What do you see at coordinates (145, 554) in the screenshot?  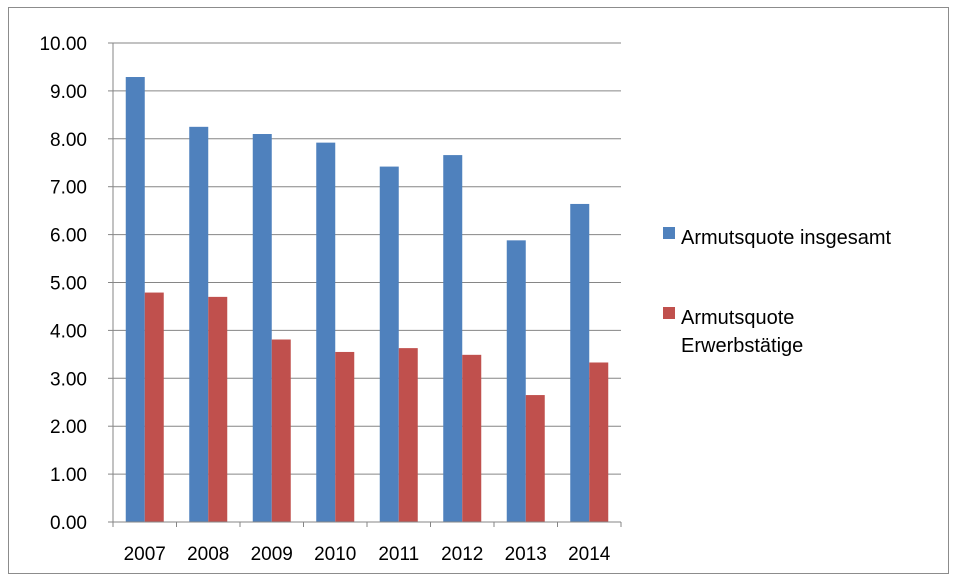 I see `x-tick-label: 2007` at bounding box center [145, 554].